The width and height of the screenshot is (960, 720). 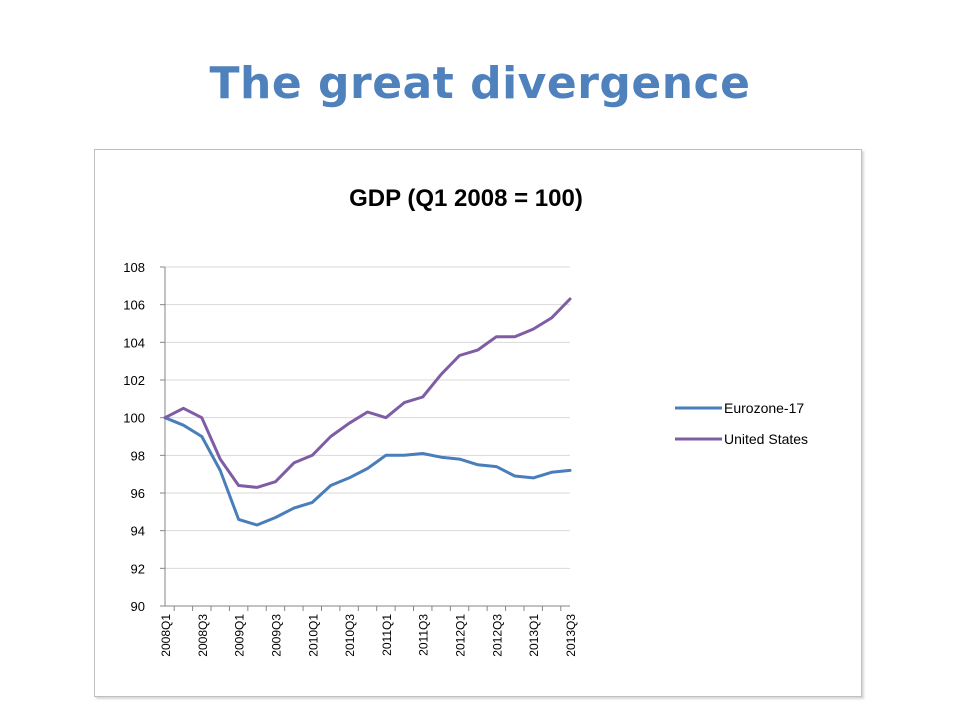 I want to click on x-tick-label: 2010Q3, so click(x=350, y=635).